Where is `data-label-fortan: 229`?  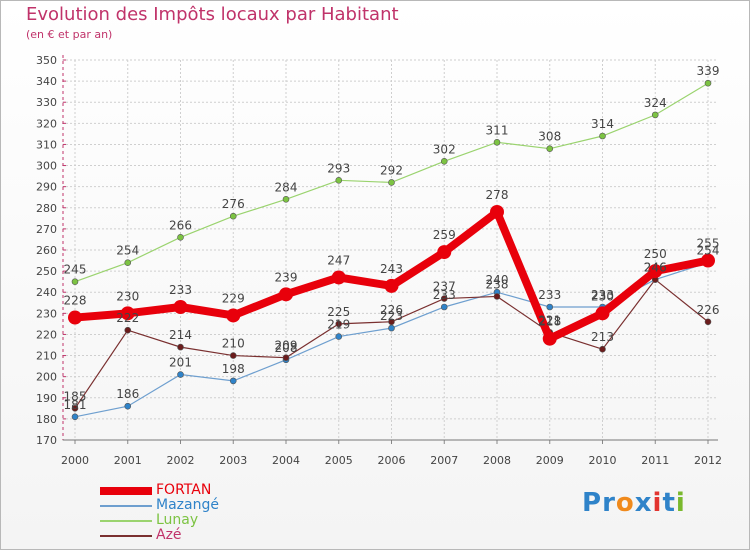 data-label-fortan: 229 is located at coordinates (233, 298).